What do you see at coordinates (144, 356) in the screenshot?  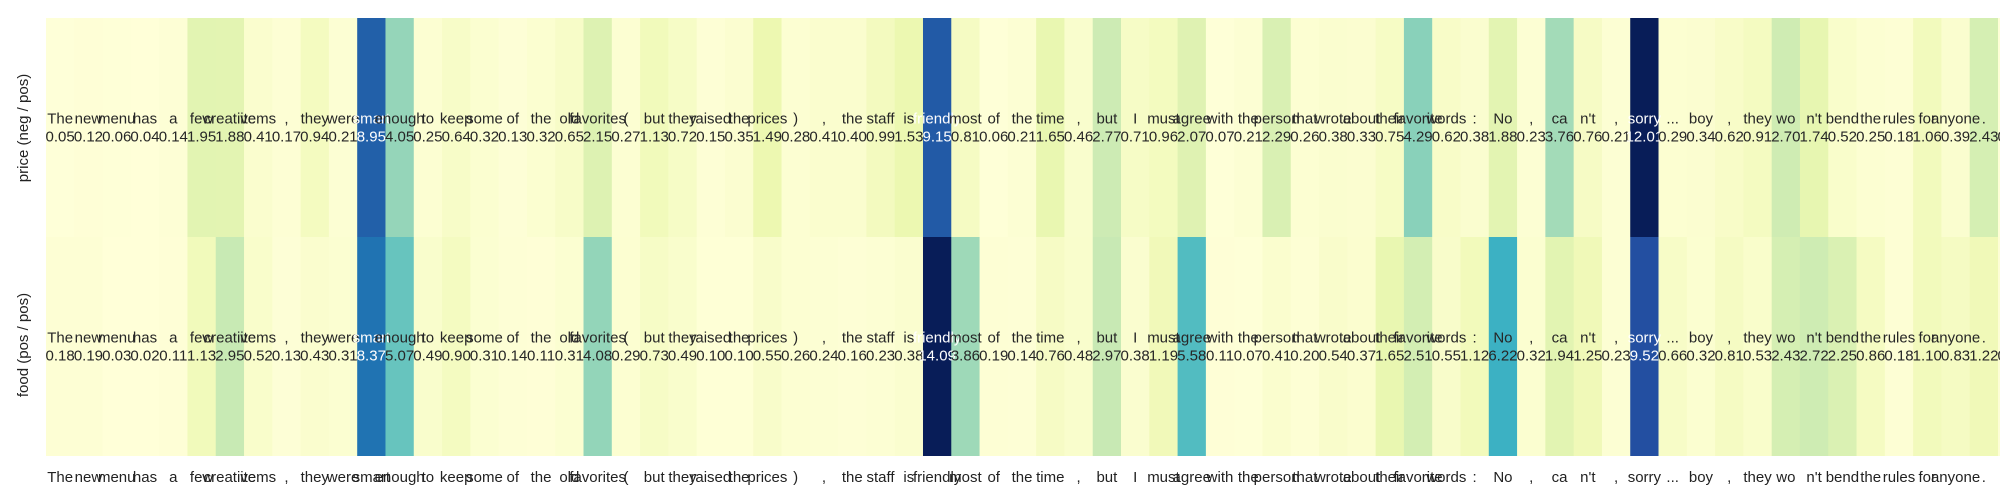 I see `cell-value-label: 0.02` at bounding box center [144, 356].